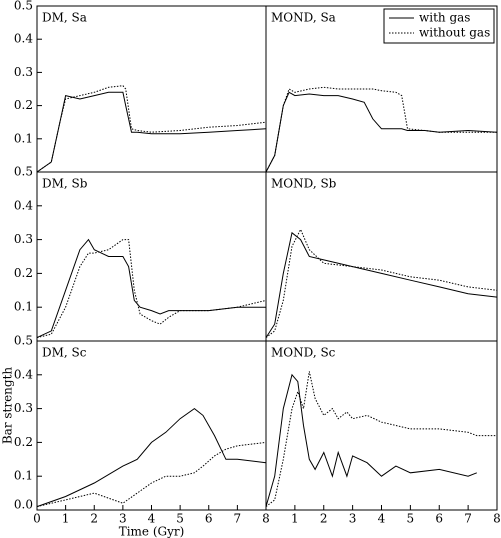 The image size is (501, 538). What do you see at coordinates (444, 18) in the screenshot?
I see `legend-label: with gas` at bounding box center [444, 18].